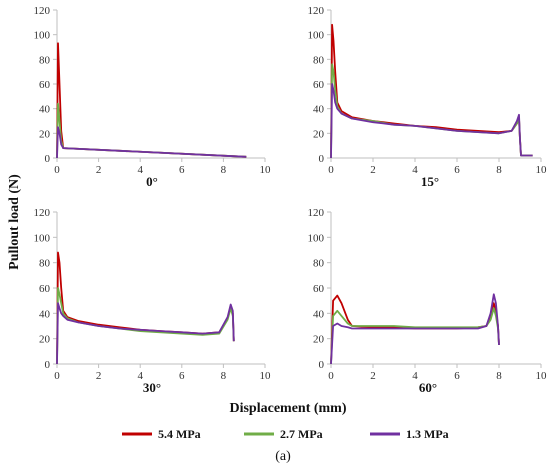  I want to click on legend-label: 2.7 MPa, so click(301, 434).